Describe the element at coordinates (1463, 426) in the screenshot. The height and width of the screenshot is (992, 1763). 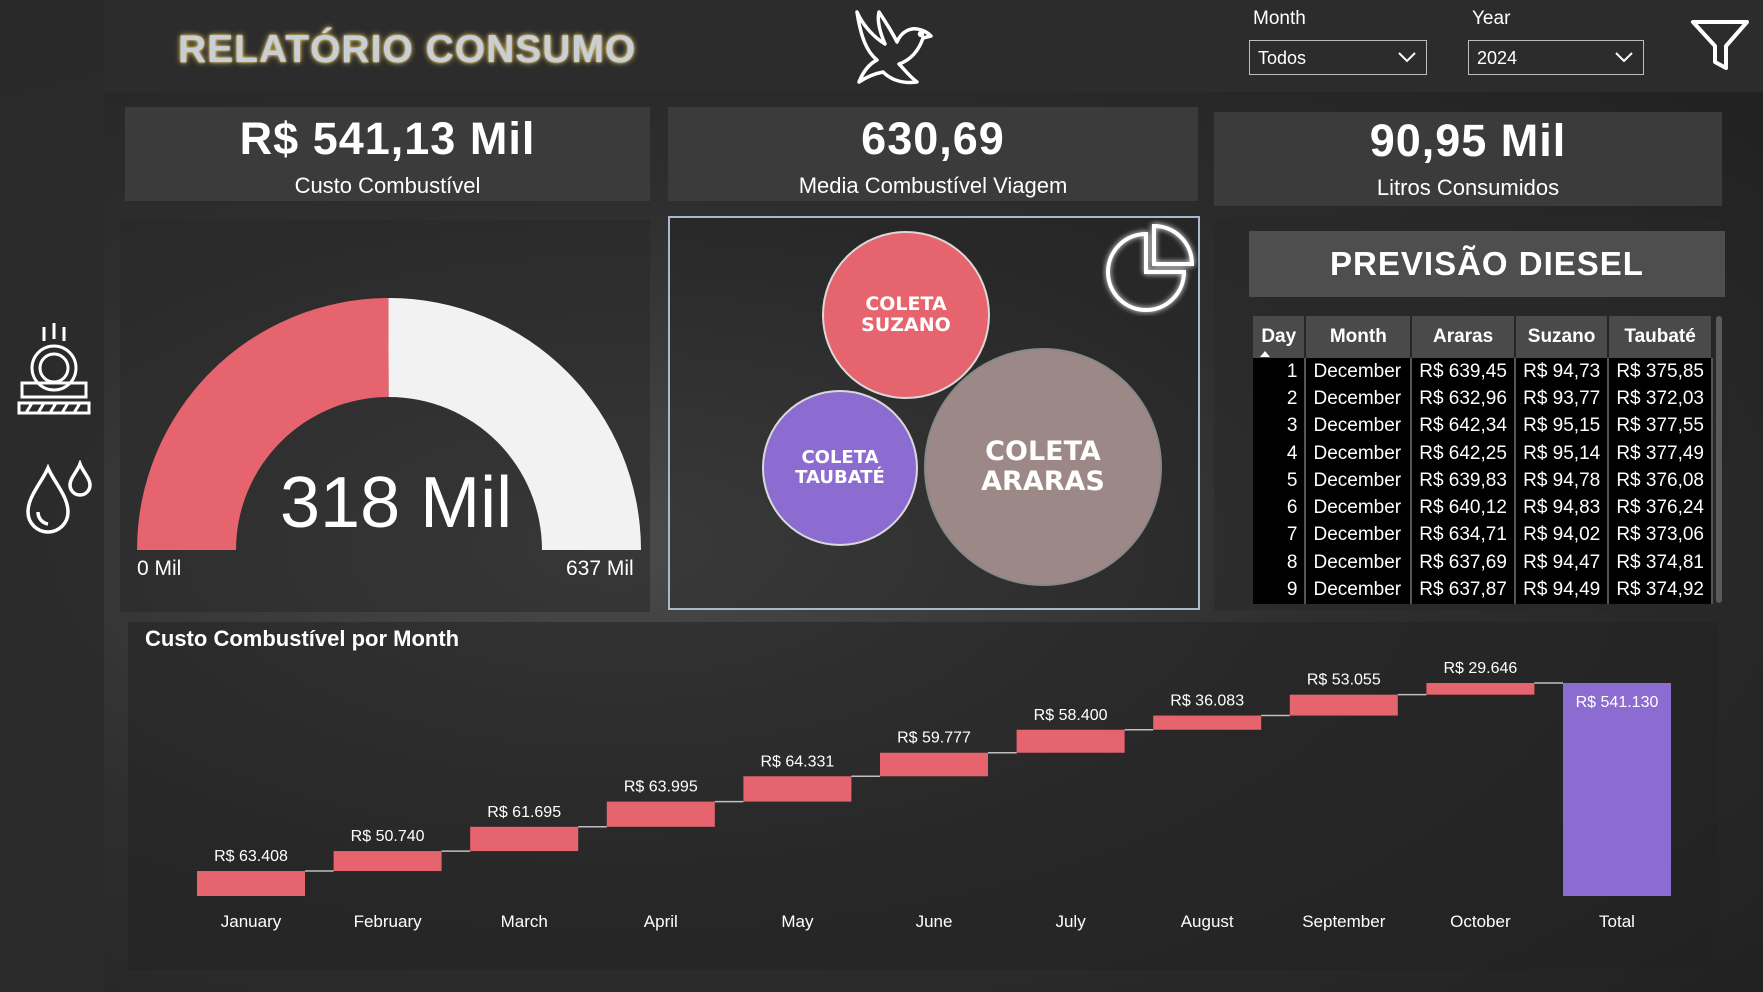
I see `table-cell: R$ 642,34` at that location.